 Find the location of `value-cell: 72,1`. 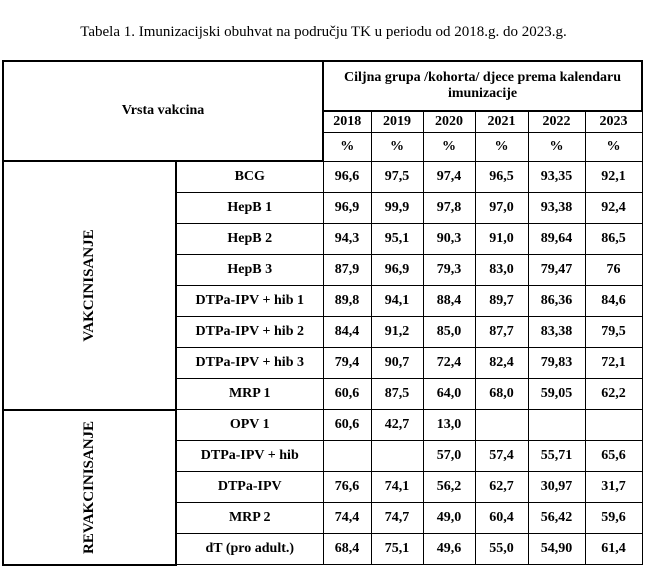

value-cell: 72,1 is located at coordinates (613, 363).